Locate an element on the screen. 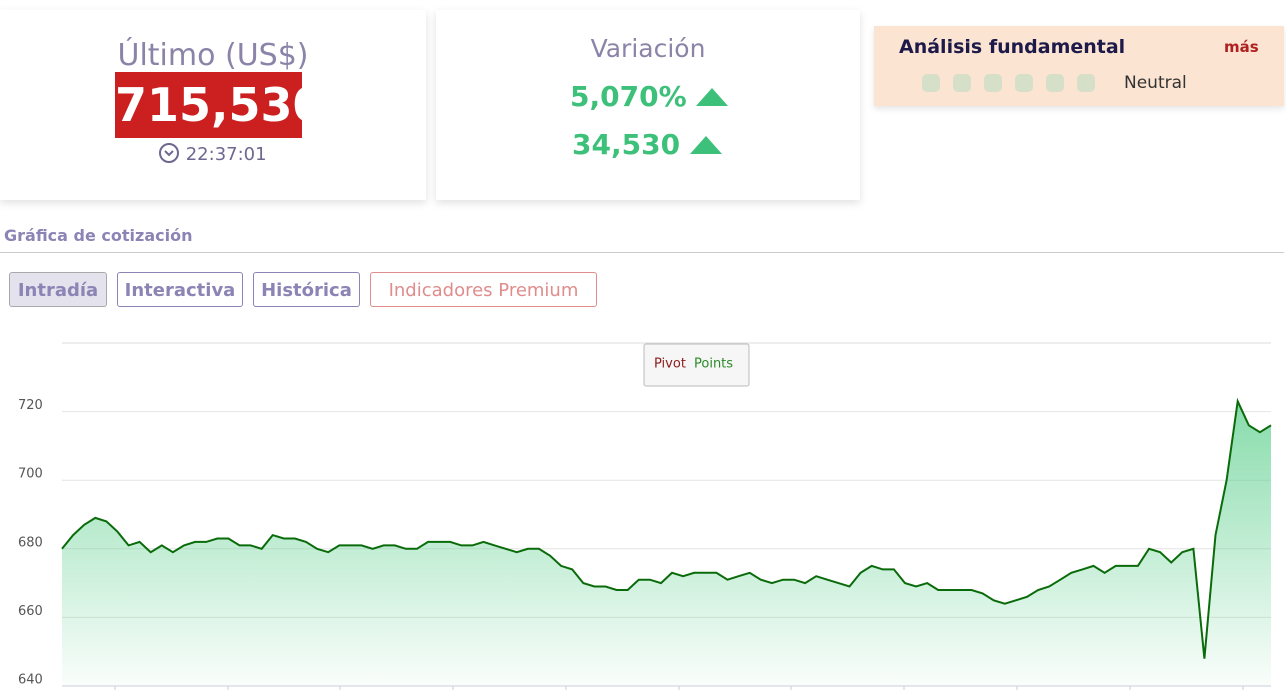 The width and height of the screenshot is (1286, 690). quote-label: Último (US$) is located at coordinates (213, 55).